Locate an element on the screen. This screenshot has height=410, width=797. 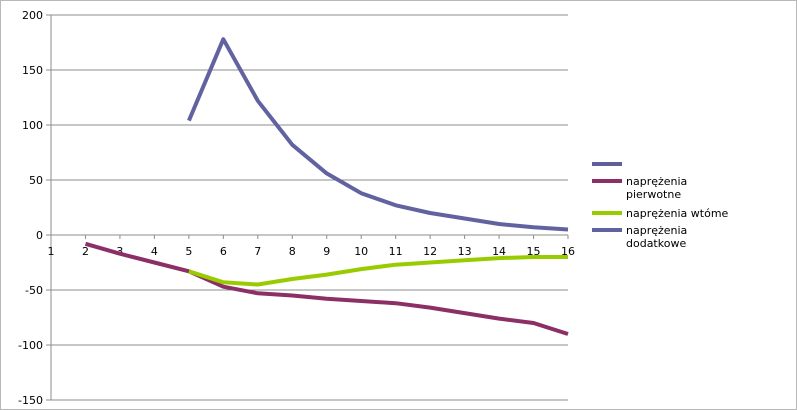
x-tick-label: 6 is located at coordinates (223, 251).